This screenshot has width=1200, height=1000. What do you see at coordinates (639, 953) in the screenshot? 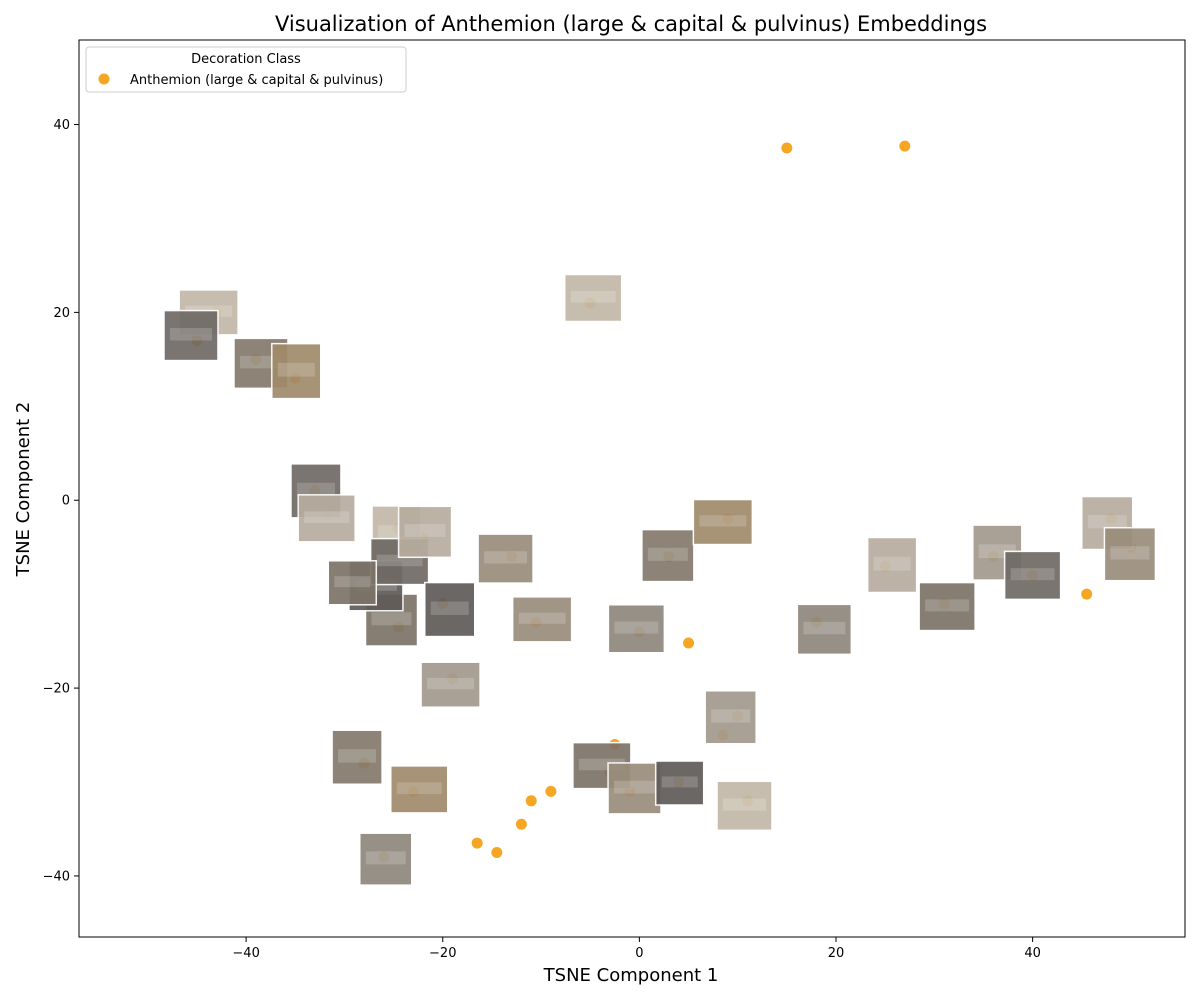
I see `x-tick-label: 0` at bounding box center [639, 953].